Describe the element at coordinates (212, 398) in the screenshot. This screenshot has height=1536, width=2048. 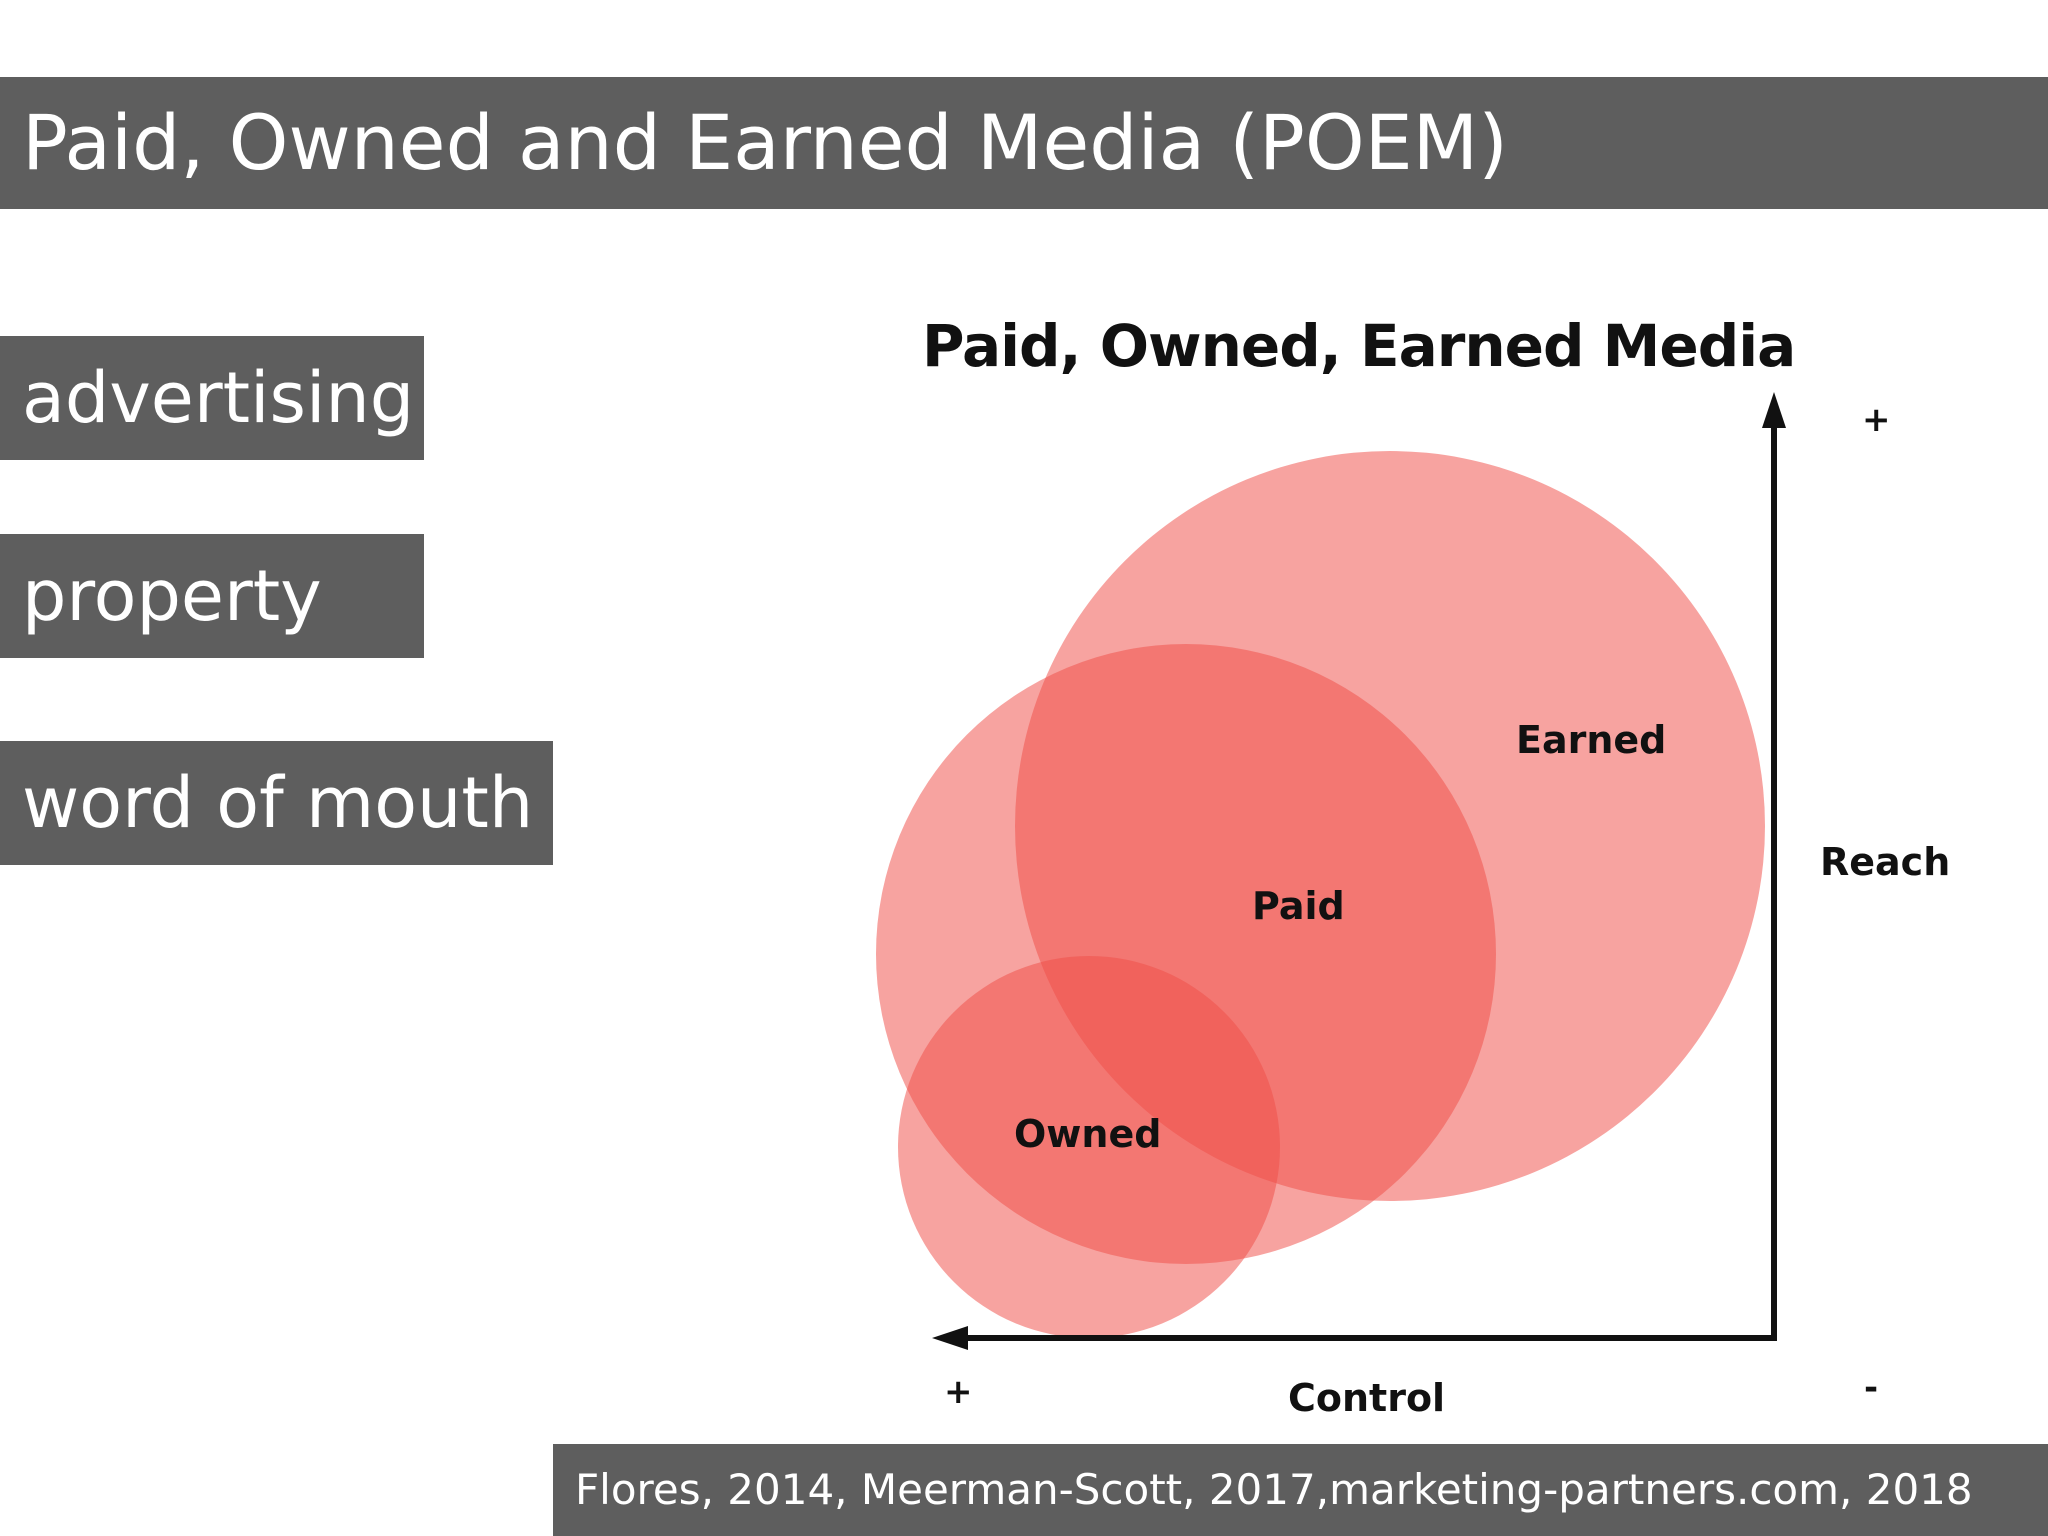
I see `tag-advertising: advertising` at that location.